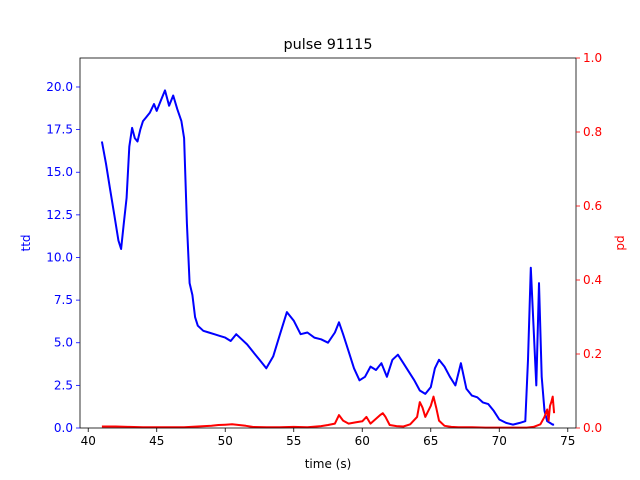  Describe the element at coordinates (592, 132) in the screenshot. I see `right-tick-label: 0.8` at that location.